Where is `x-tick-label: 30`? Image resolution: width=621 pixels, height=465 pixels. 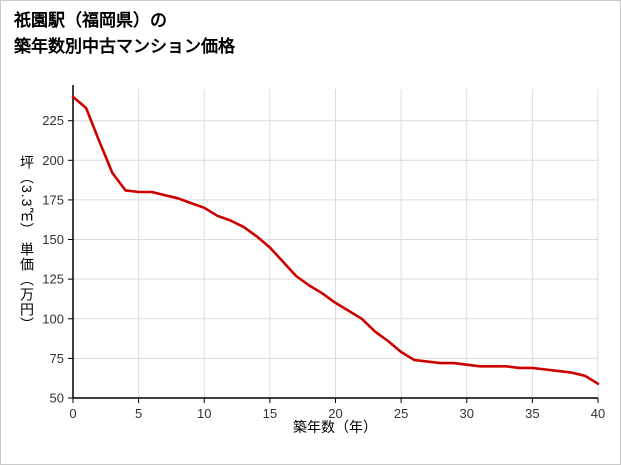
x-tick-label: 30 is located at coordinates (467, 413).